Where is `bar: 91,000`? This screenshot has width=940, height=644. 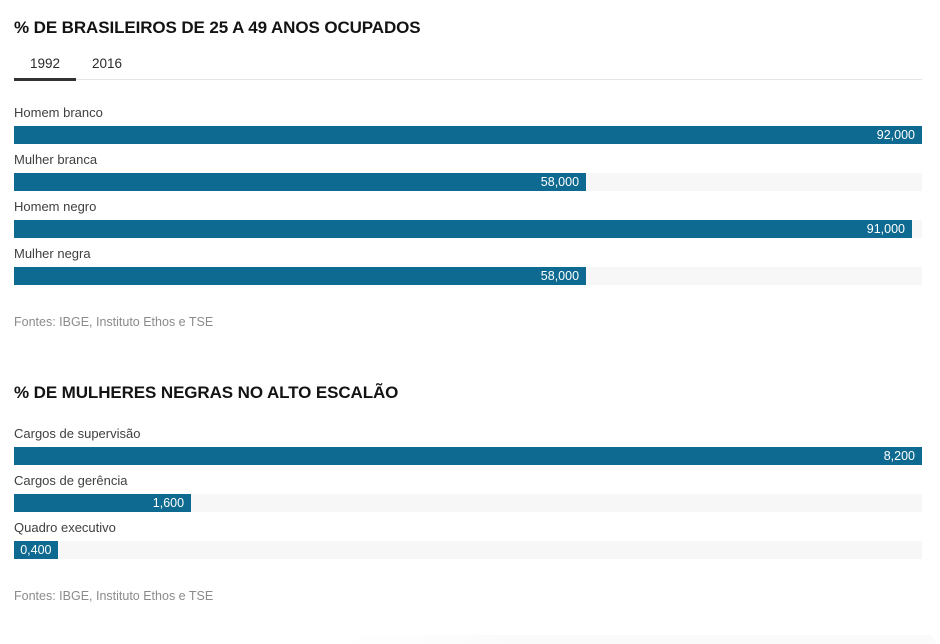
bar: 91,000 is located at coordinates (463, 229).